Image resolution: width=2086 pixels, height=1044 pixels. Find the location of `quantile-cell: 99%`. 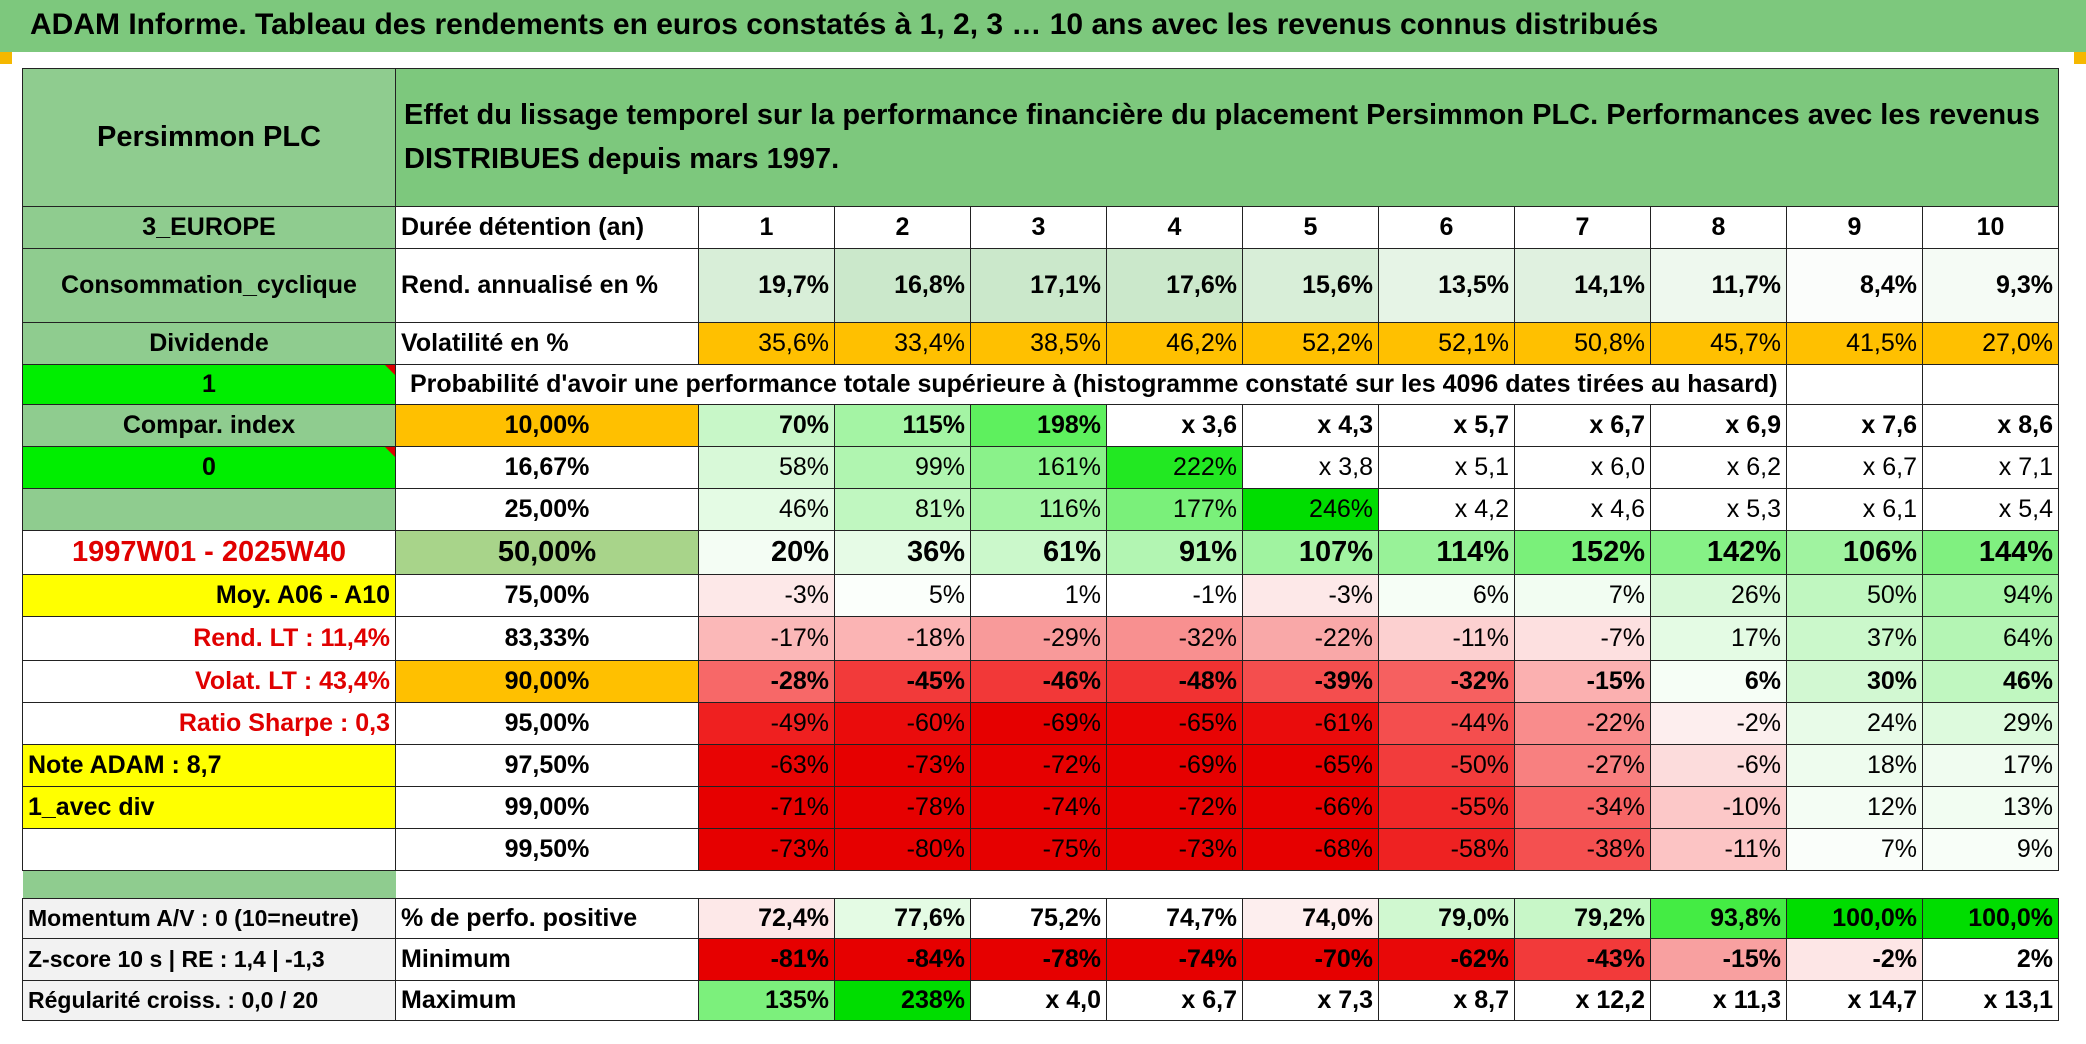

quantile-cell: 99% is located at coordinates (902, 467).